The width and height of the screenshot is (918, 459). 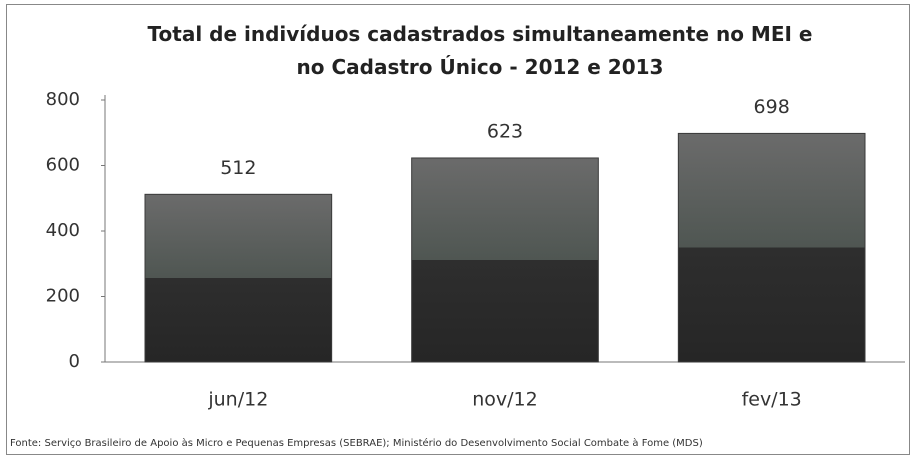 What do you see at coordinates (237, 400) in the screenshot?
I see `x-tick-label: jun/12` at bounding box center [237, 400].